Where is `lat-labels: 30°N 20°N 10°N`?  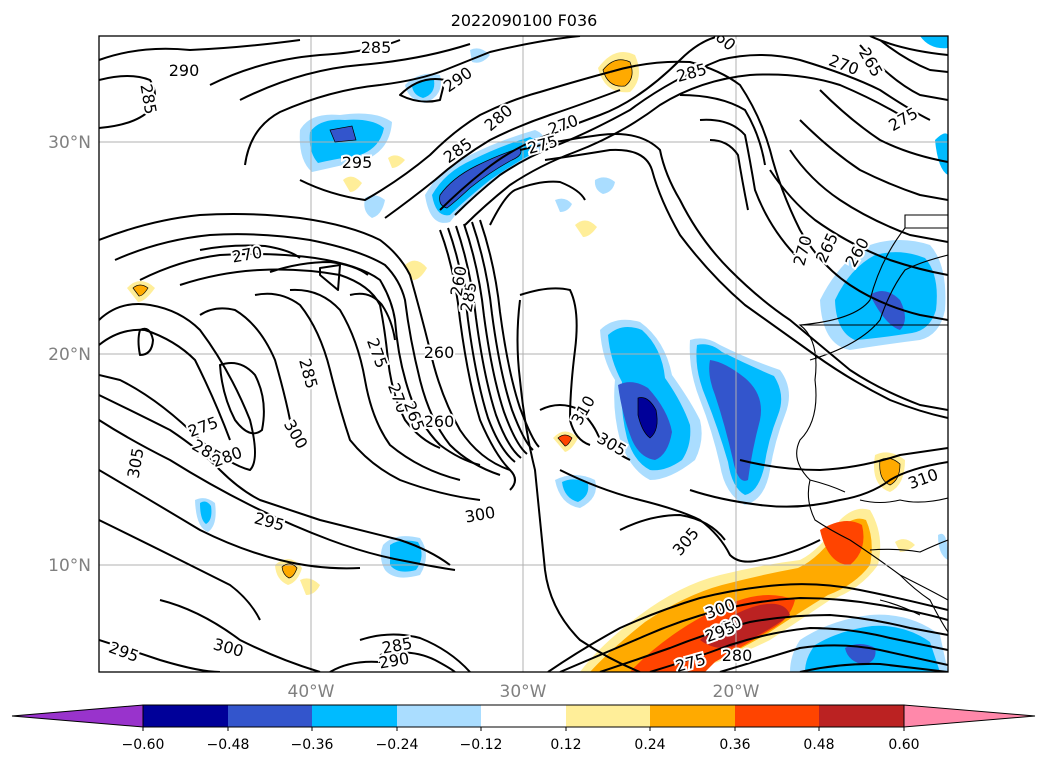
lat-labels: 30°N 20°N 10°N is located at coordinates (69, 354).